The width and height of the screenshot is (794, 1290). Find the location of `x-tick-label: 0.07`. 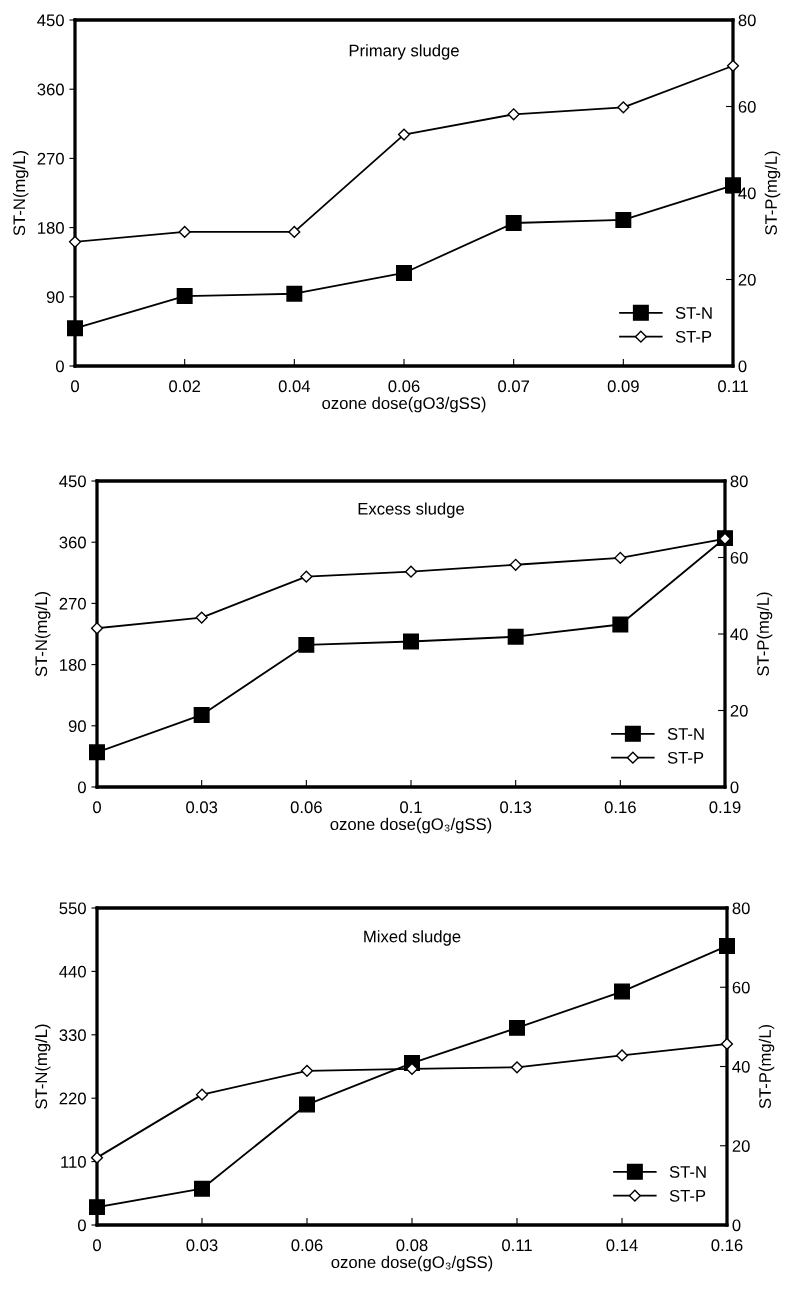

x-tick-label: 0.07 is located at coordinates (514, 386).